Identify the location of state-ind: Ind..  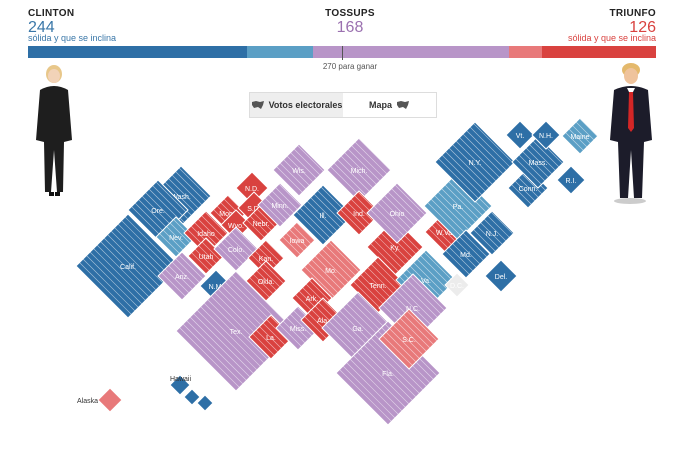
(359, 213).